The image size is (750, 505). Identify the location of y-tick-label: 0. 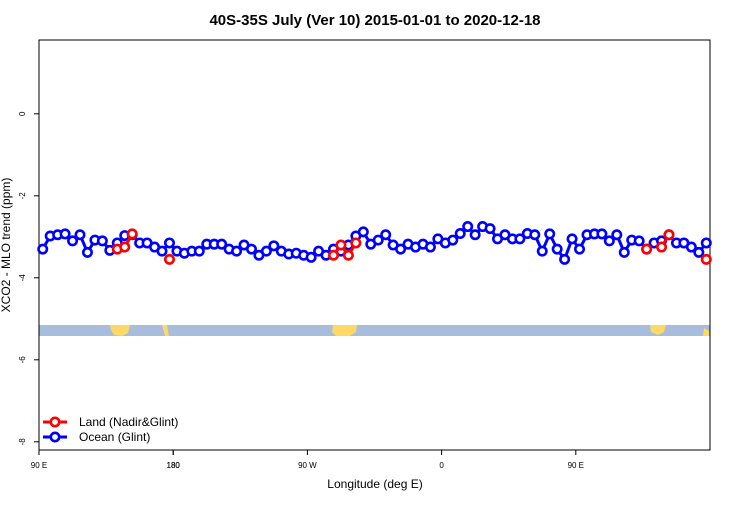
(22, 113).